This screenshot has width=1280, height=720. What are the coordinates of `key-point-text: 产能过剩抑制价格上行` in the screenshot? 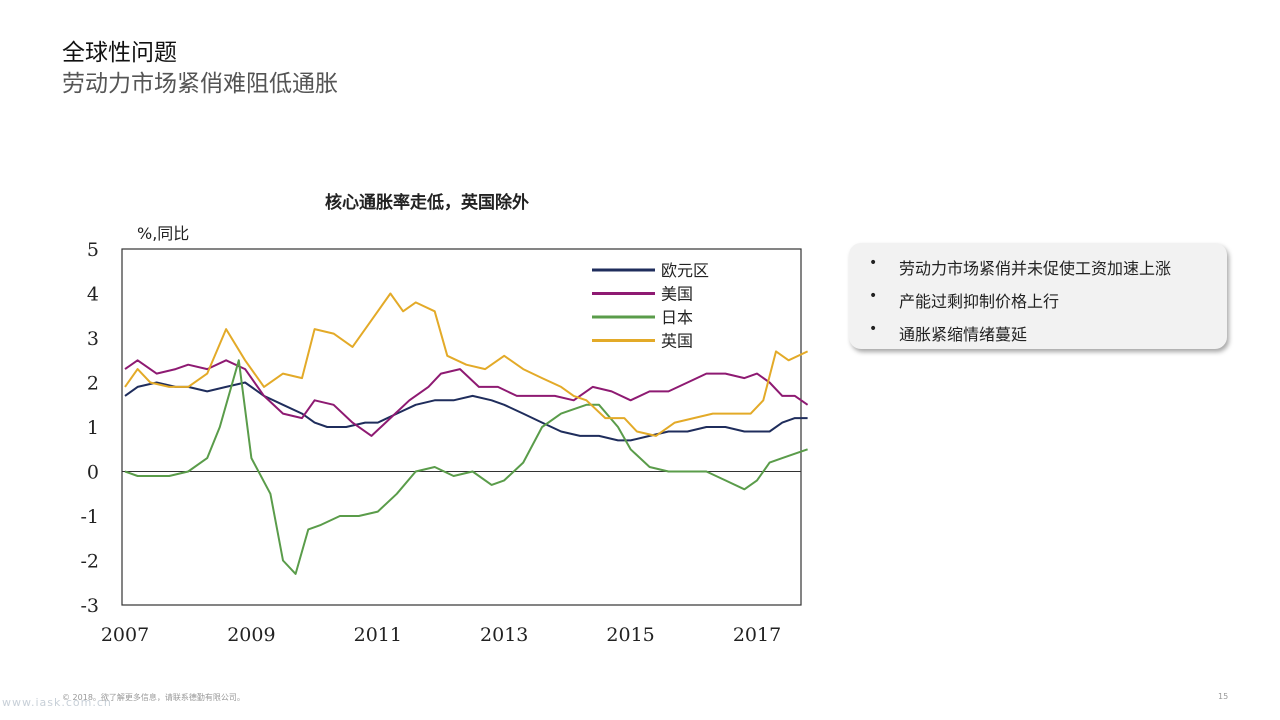 It's located at (979, 301).